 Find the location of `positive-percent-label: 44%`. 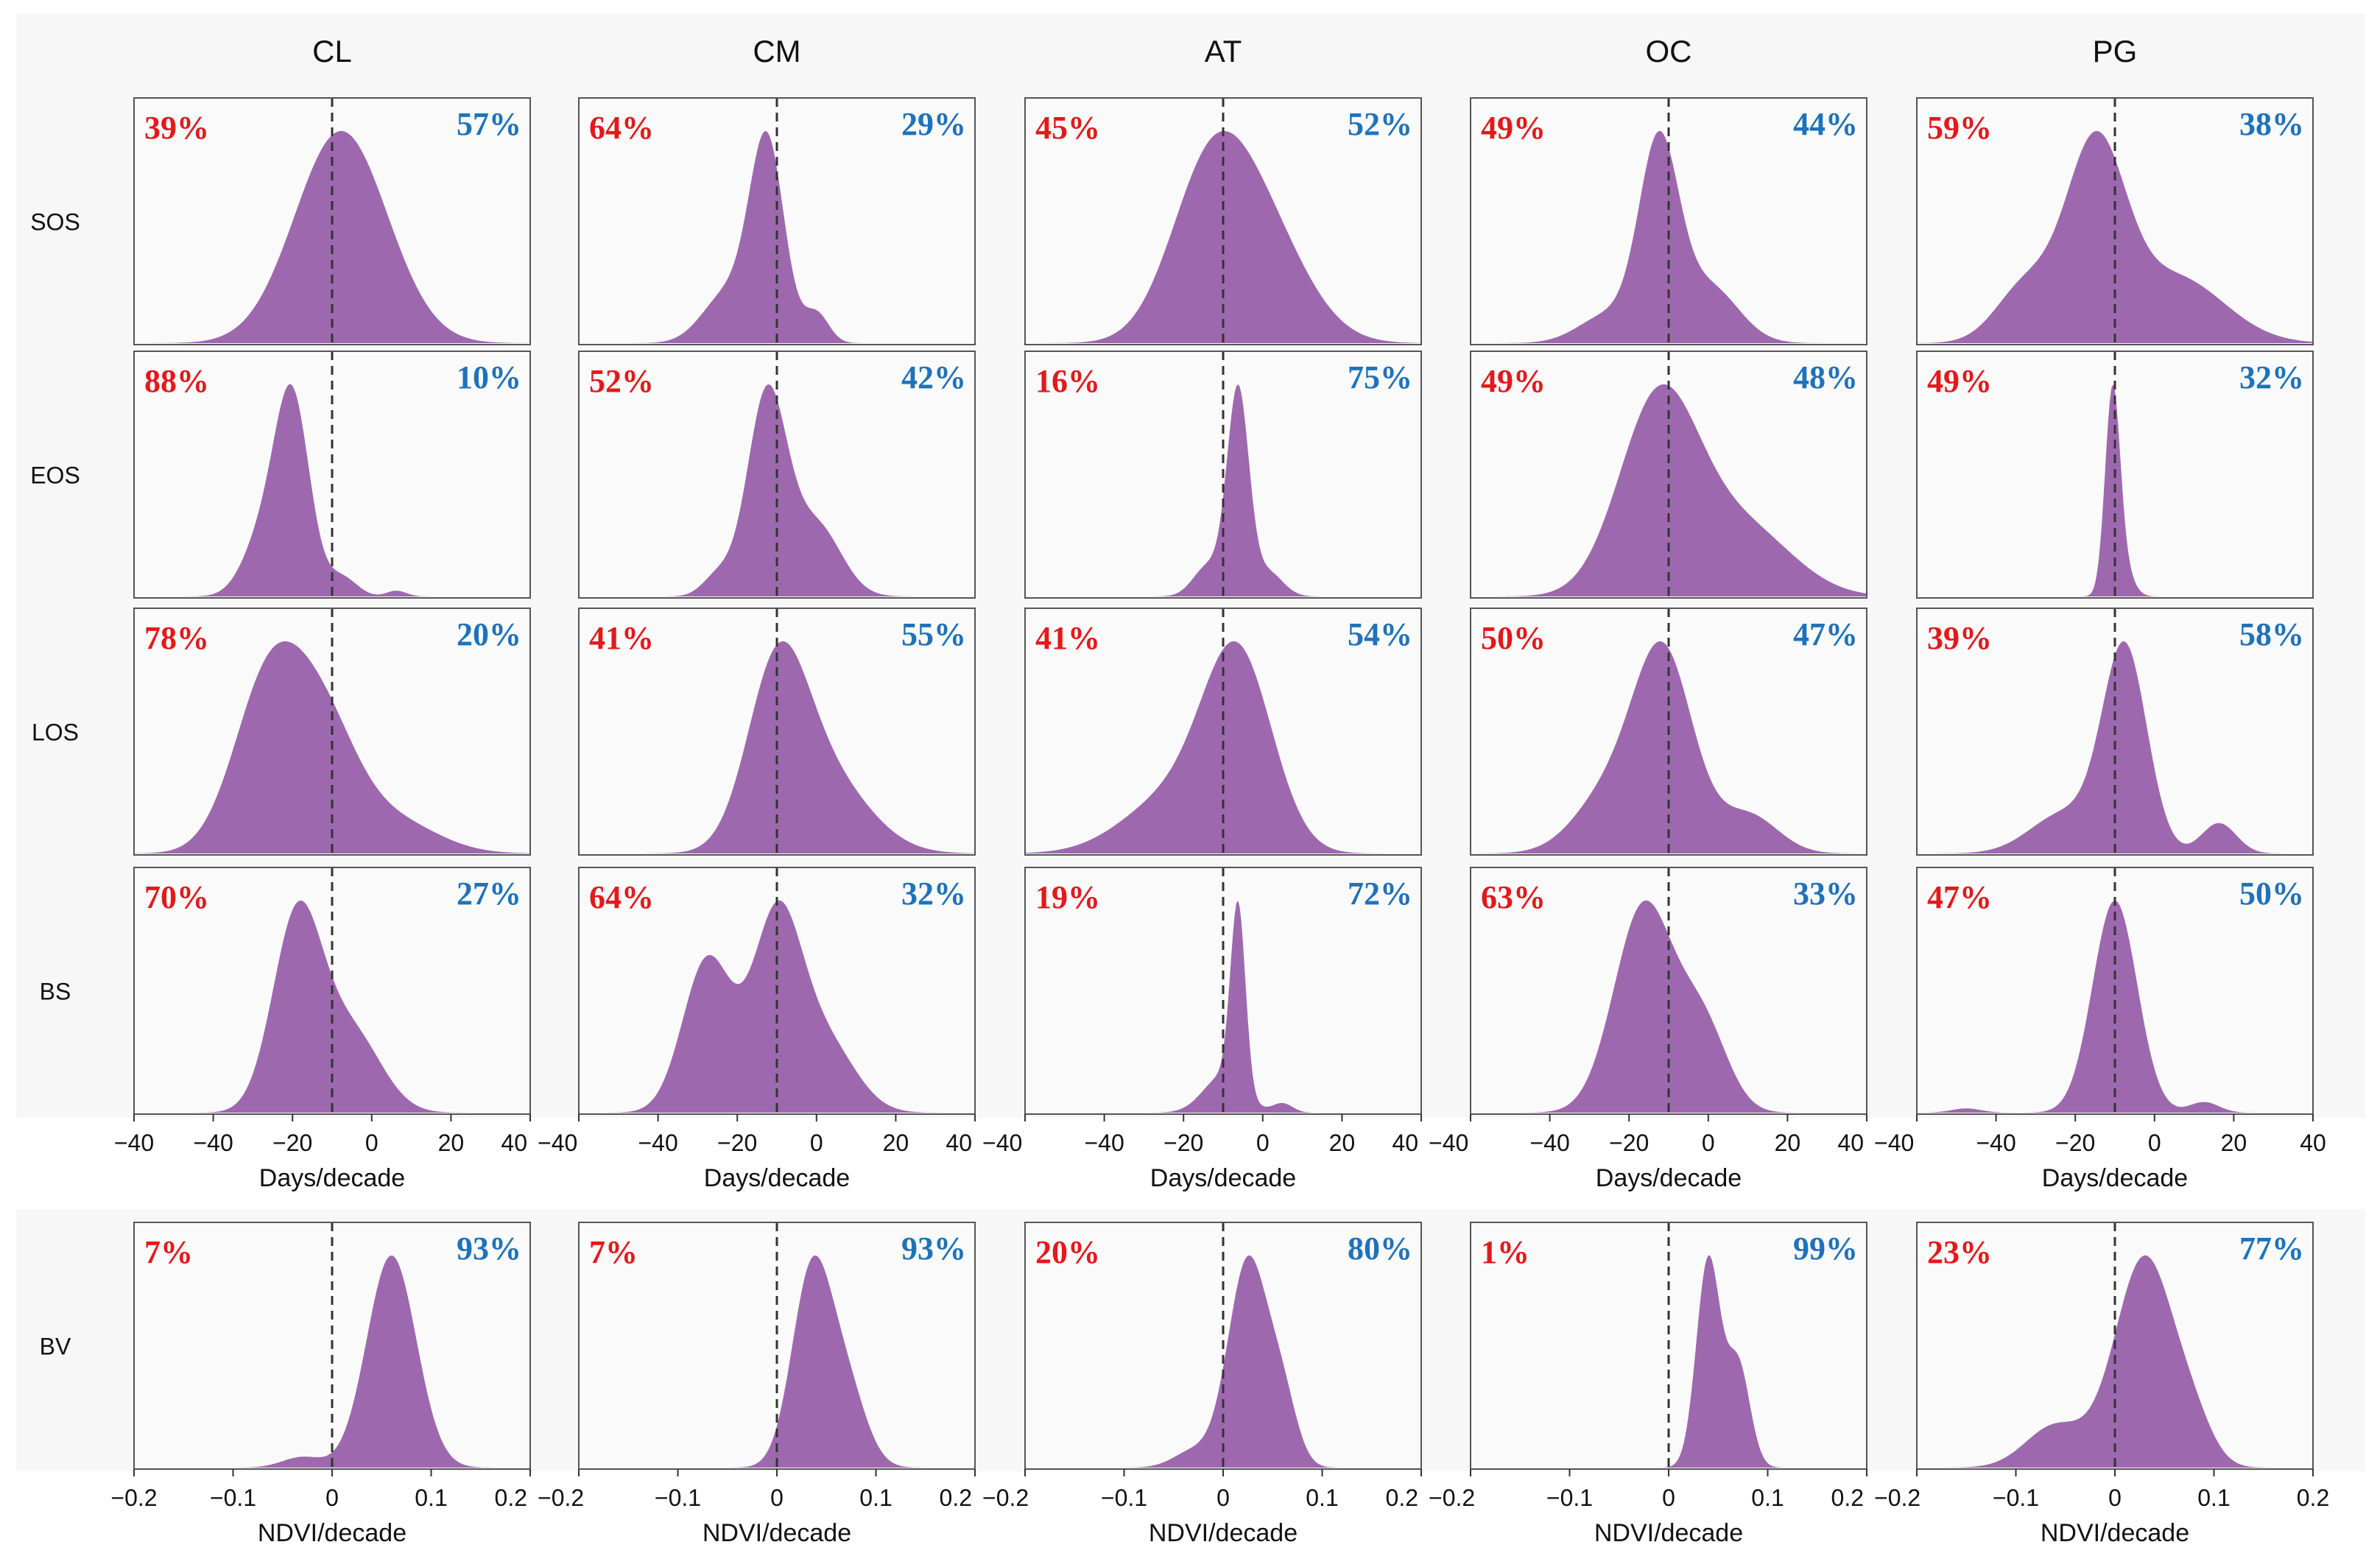

positive-percent-label: 44% is located at coordinates (1825, 124).